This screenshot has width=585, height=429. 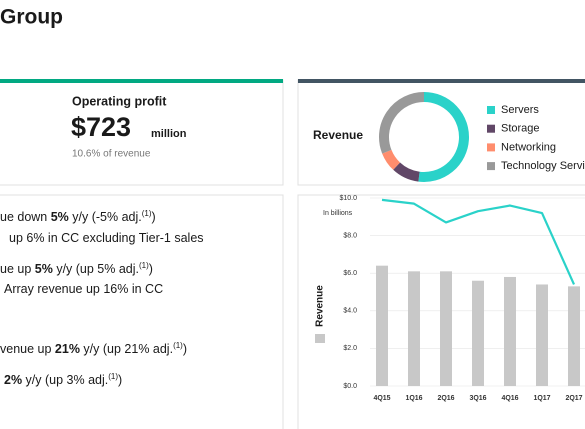 I want to click on bullet-line: venue up 21% y/y (up 21% adj.(1)), so click(x=93, y=348).